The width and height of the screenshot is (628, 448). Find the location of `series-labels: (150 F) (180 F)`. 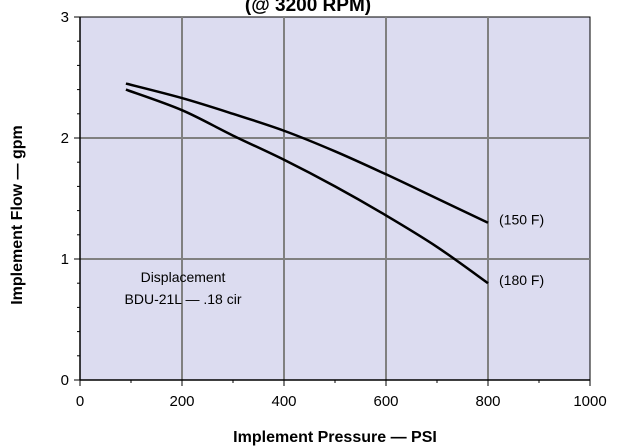

series-labels: (150 F) (180 F) is located at coordinates (521, 250).